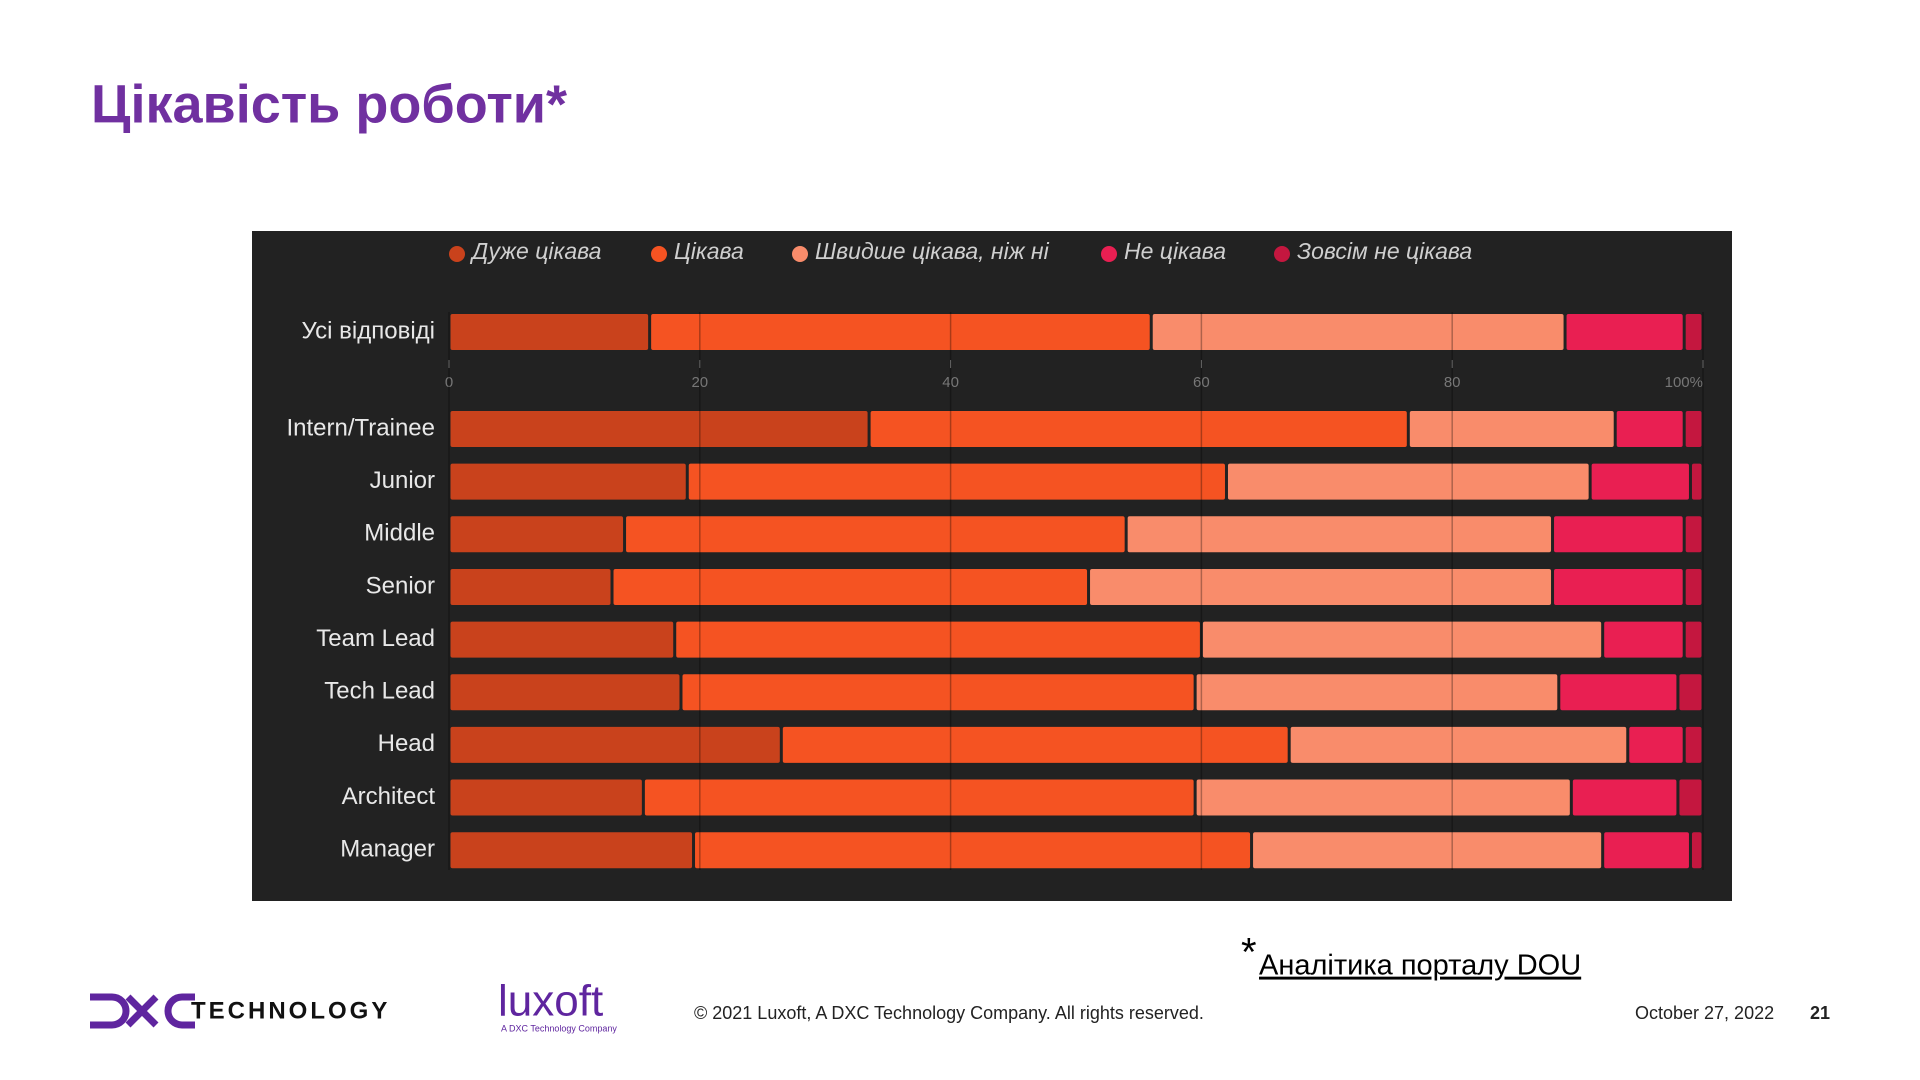 This screenshot has width=1920, height=1080. What do you see at coordinates (406, 743) in the screenshot?
I see `y-tick-label: Head` at bounding box center [406, 743].